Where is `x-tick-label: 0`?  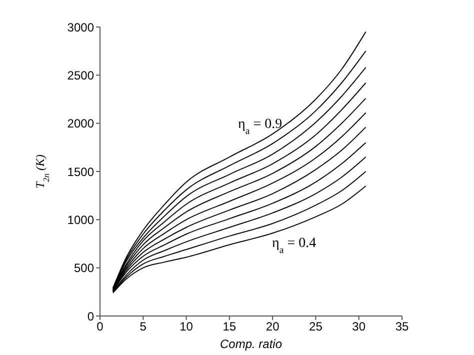 x-tick-label: 0 is located at coordinates (100, 327).